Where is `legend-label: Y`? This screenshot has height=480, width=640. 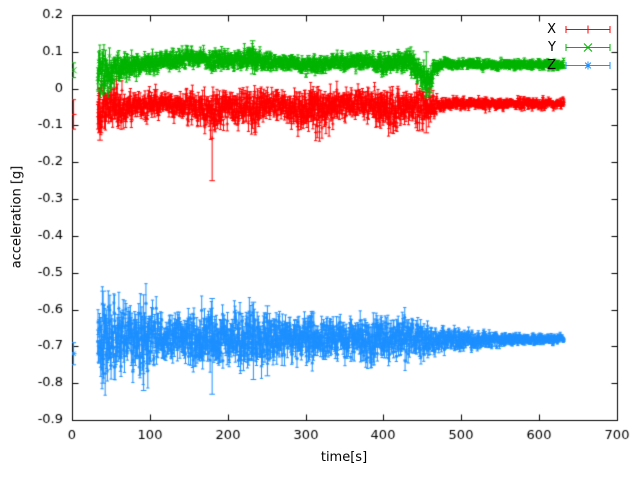 legend-label: Y is located at coordinates (552, 47).